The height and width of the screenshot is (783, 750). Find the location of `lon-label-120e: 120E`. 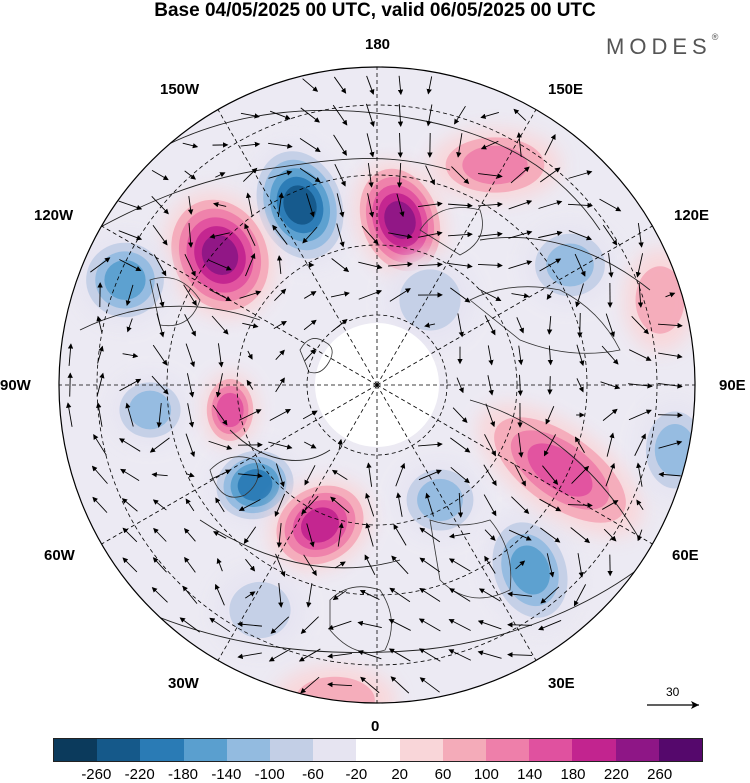

lon-label-120e: 120E is located at coordinates (692, 215).